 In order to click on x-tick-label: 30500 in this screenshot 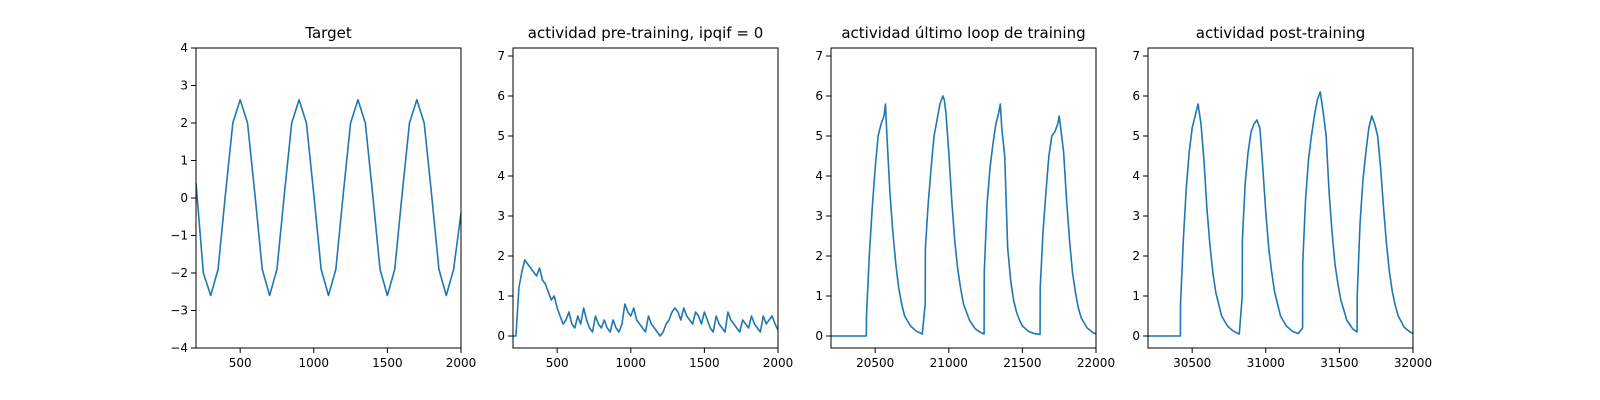, I will do `click(1192, 363)`.